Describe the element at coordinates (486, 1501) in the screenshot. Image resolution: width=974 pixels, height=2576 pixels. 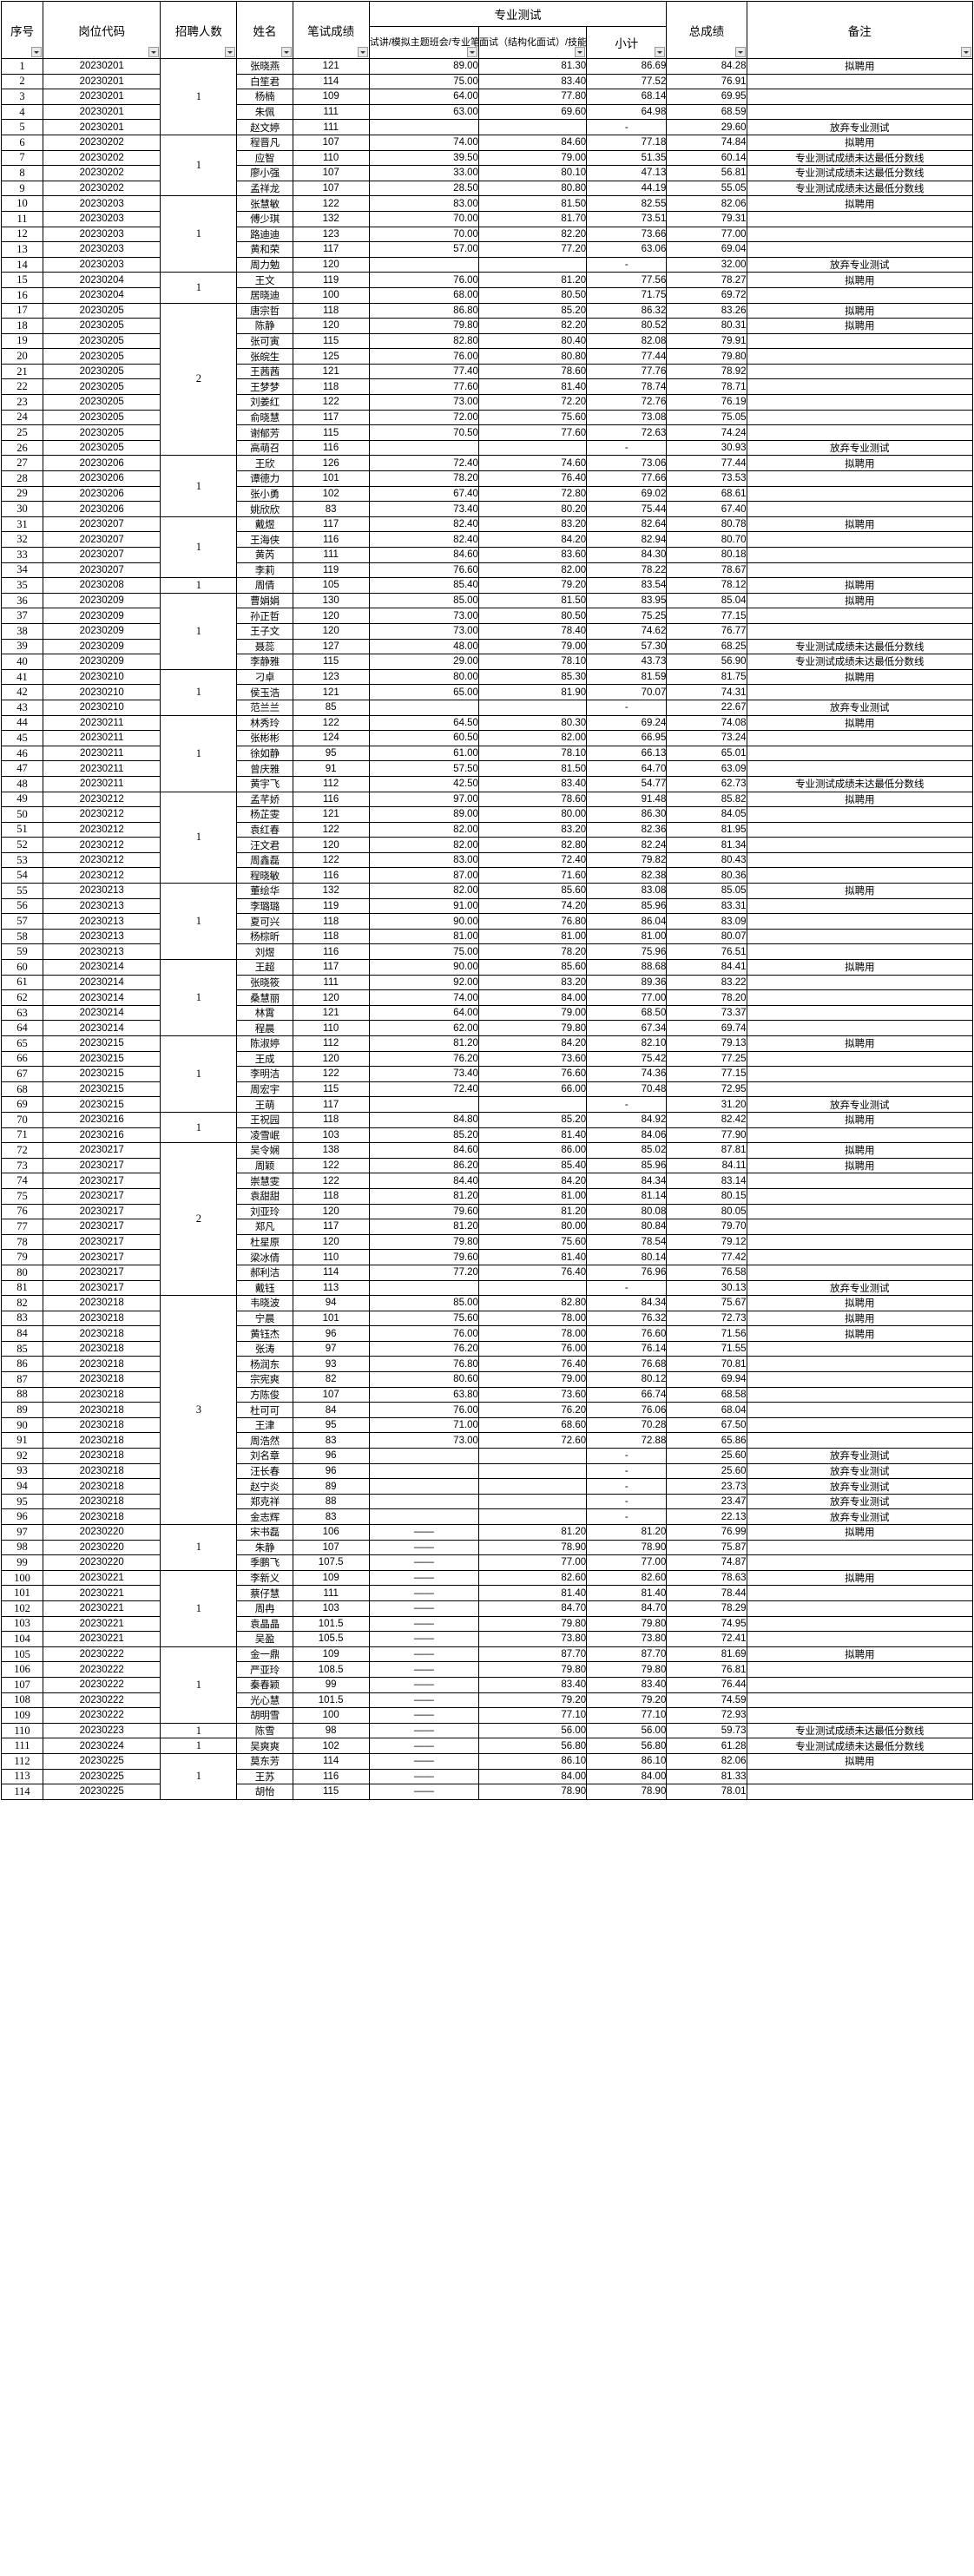
I see `table-row: 95 20230218 郑克祥 88 -23.47 放弃专业测试` at that location.